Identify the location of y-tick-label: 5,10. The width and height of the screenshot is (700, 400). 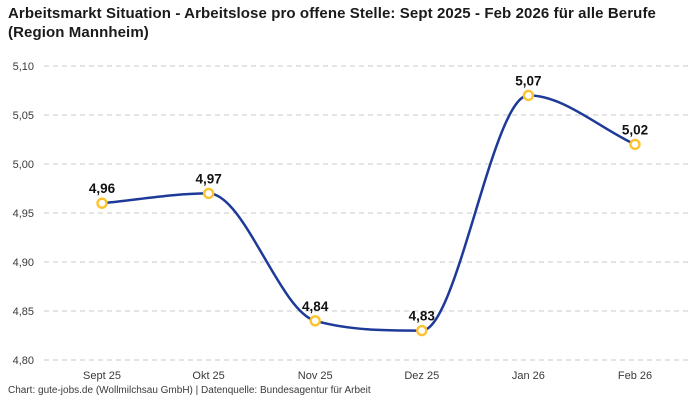
(23, 67).